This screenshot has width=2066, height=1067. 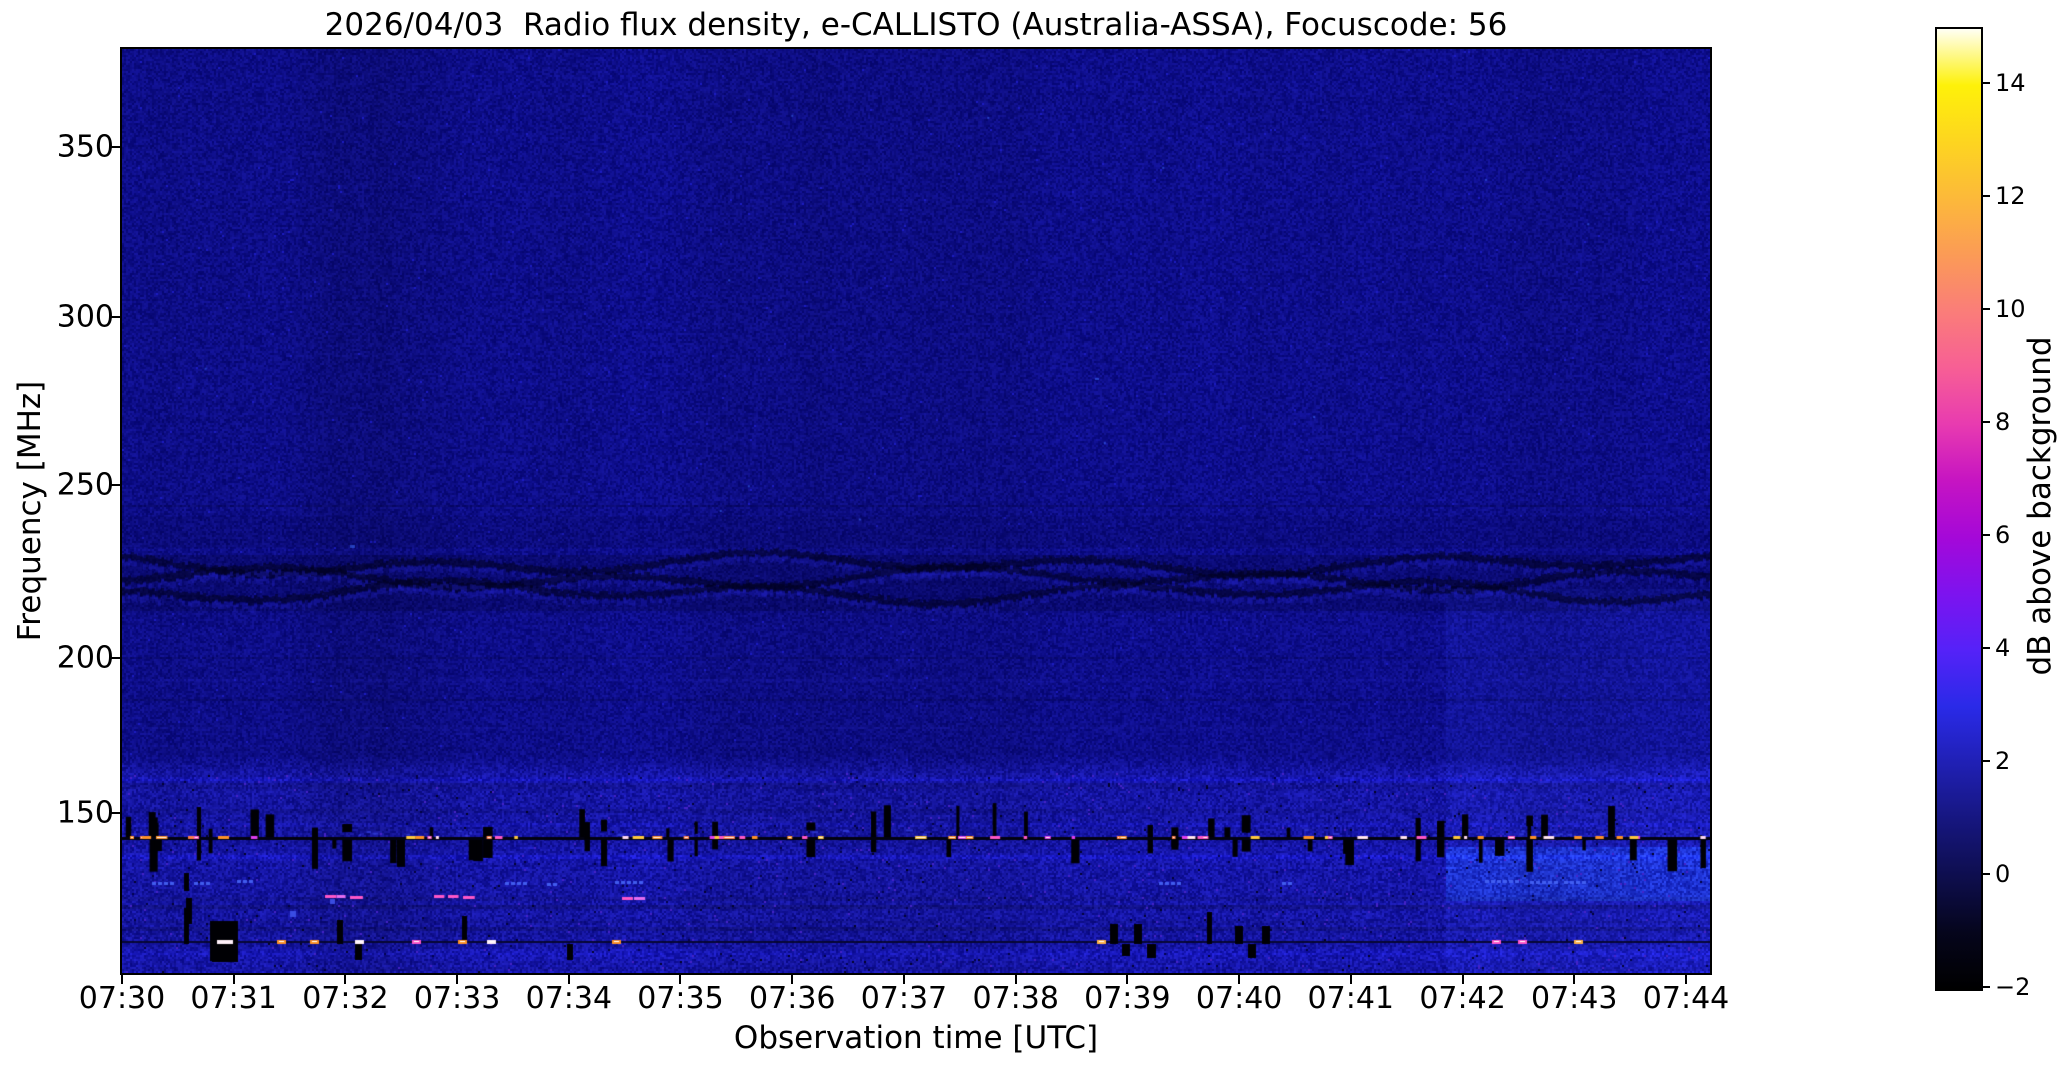 What do you see at coordinates (2003, 535) in the screenshot?
I see `colorbar-tick-label: 6` at bounding box center [2003, 535].